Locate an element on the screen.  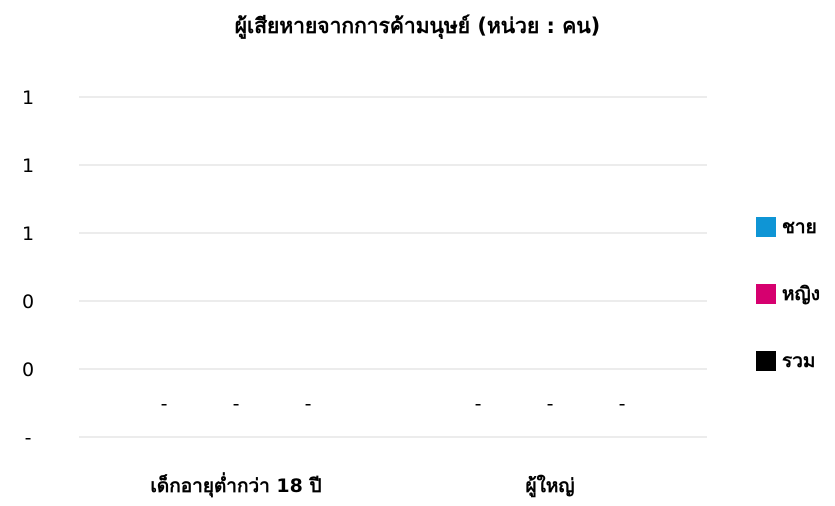
legend-label: ชาย is located at coordinates (799, 227).